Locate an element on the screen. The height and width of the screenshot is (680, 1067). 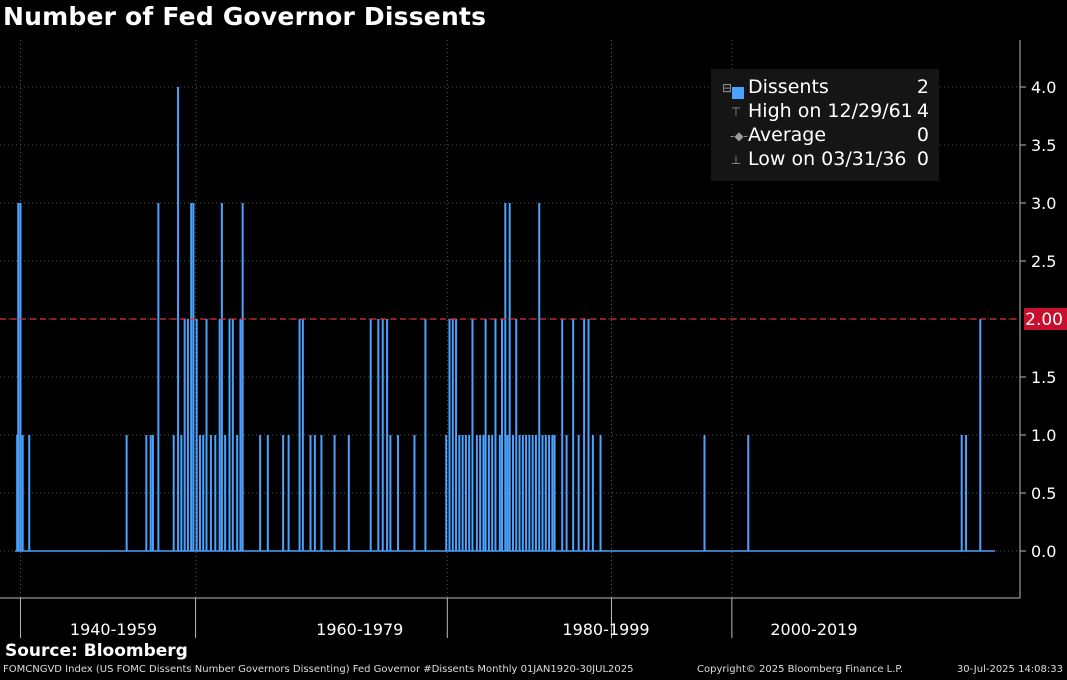
y-tick-label: 1.5 is located at coordinates (1043, 377).